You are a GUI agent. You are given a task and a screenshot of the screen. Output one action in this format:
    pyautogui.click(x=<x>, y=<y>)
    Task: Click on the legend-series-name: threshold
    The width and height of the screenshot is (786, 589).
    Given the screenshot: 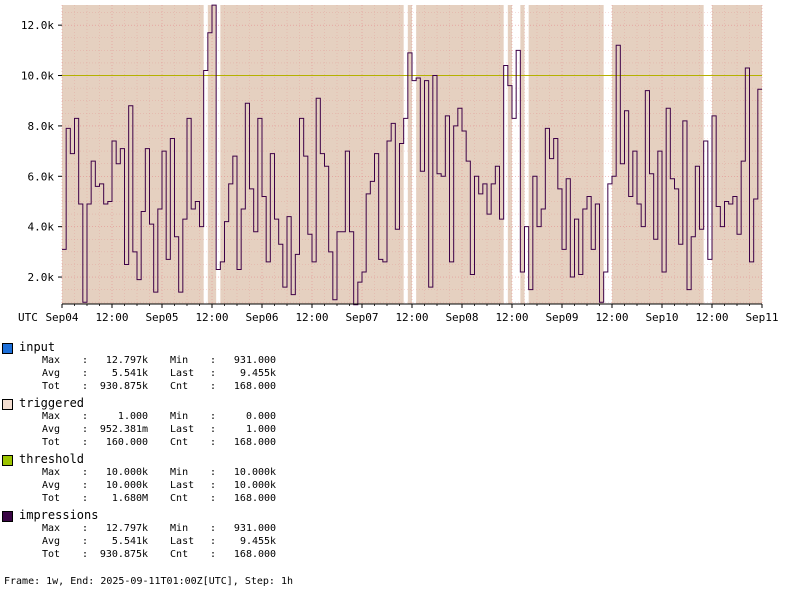 What is the action you would take?
    pyautogui.click(x=52, y=459)
    